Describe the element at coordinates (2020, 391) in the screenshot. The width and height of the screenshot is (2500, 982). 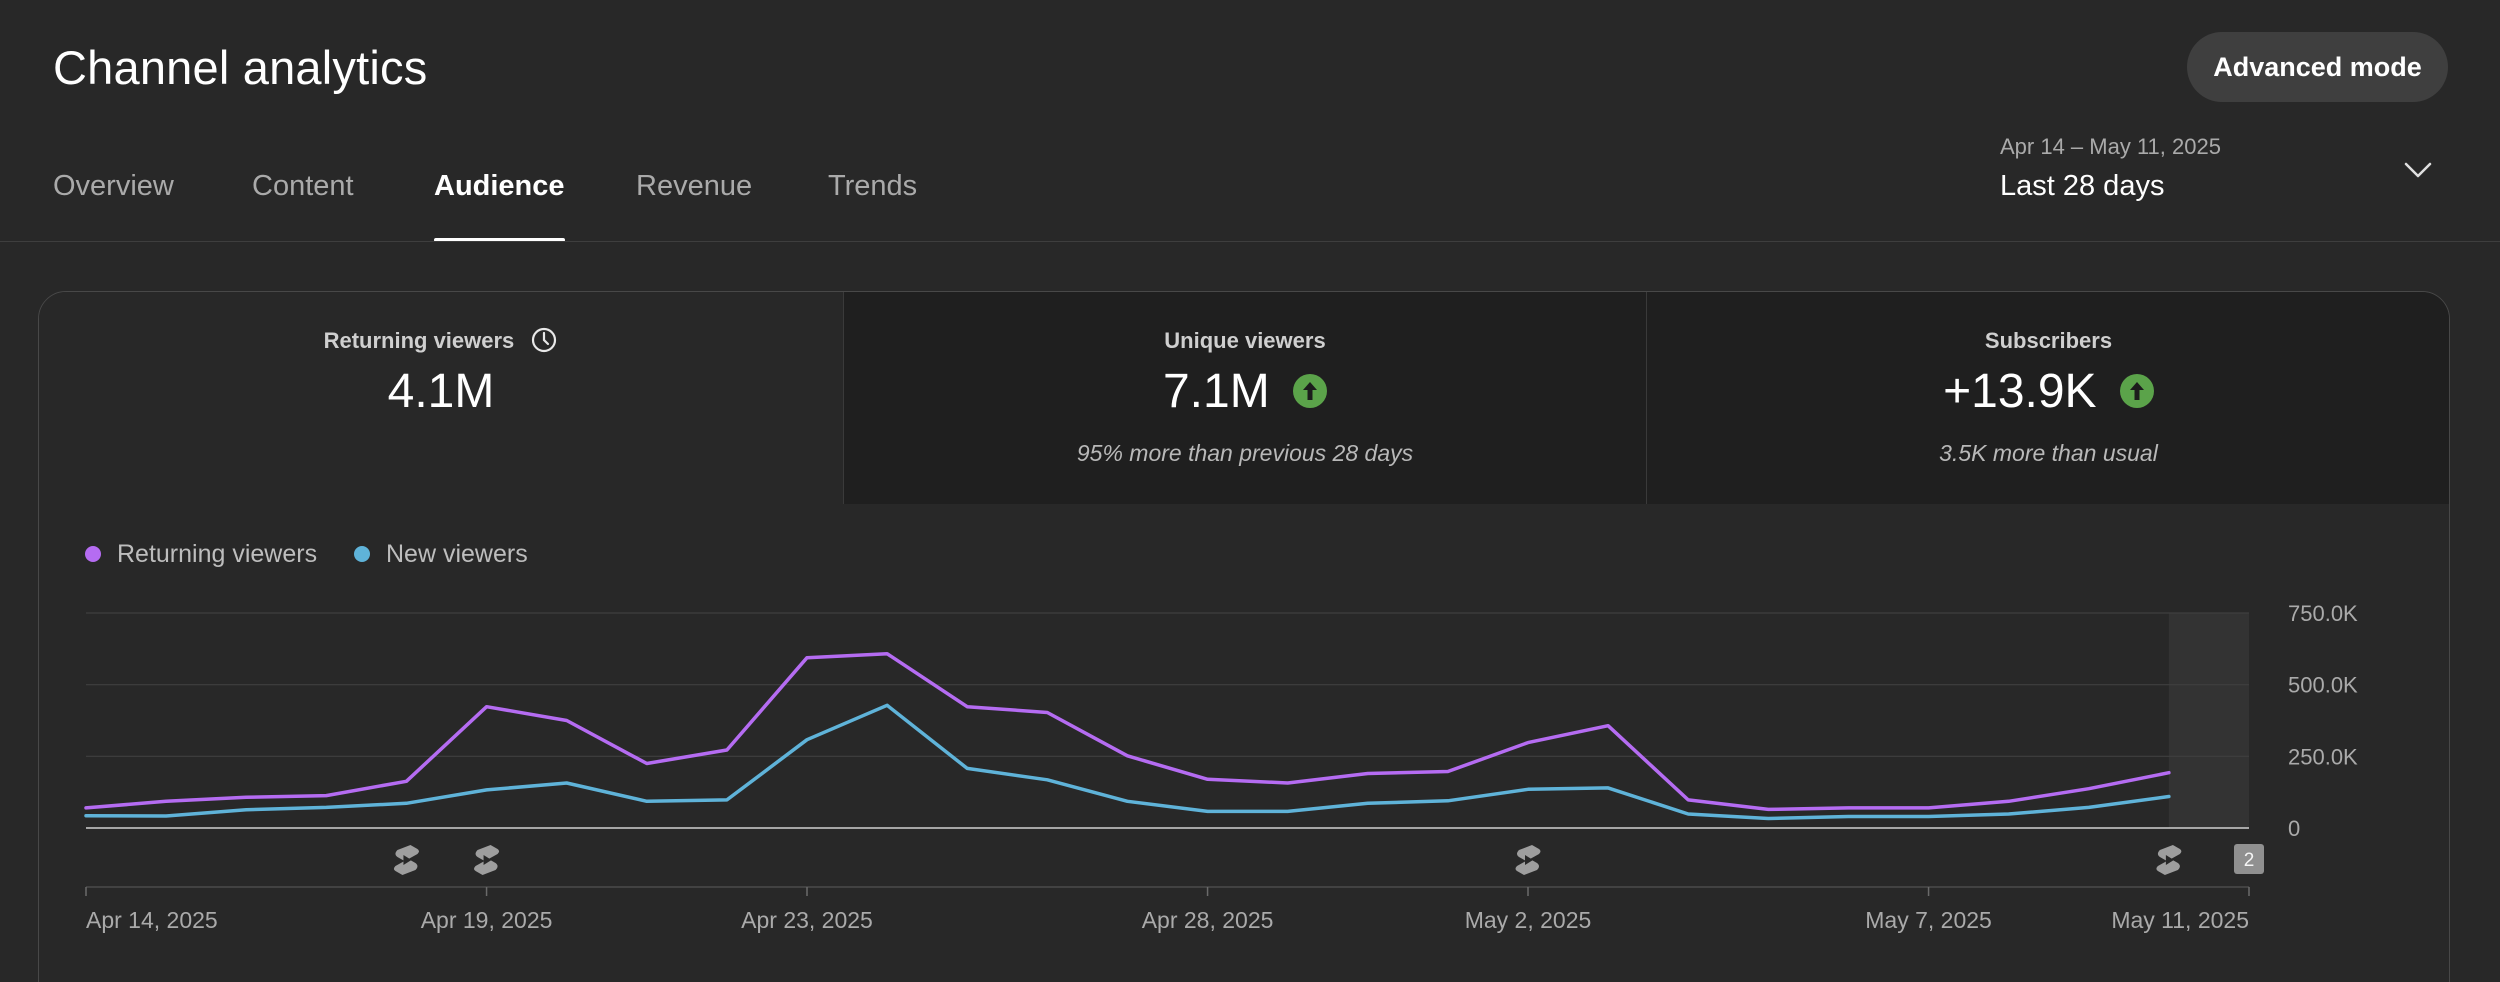
I see `metric-value: +13.9K` at that location.